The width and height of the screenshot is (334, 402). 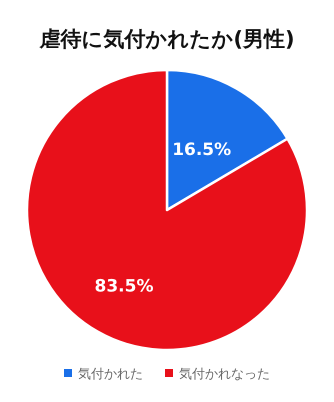 What do you see at coordinates (166, 39) in the screenshot?
I see `chart-title: 虐待に気付かれたか(男性)` at bounding box center [166, 39].